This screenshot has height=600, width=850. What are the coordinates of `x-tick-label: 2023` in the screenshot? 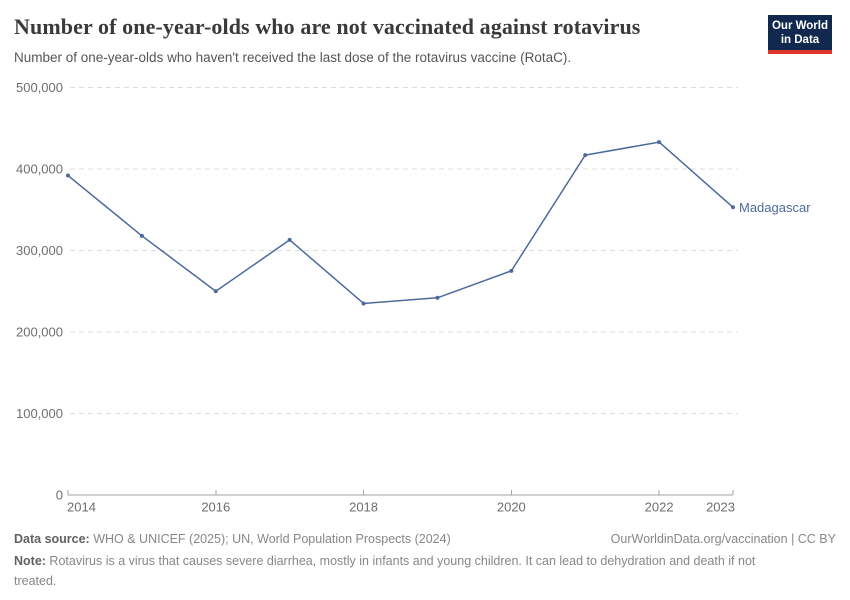 It's located at (720, 507).